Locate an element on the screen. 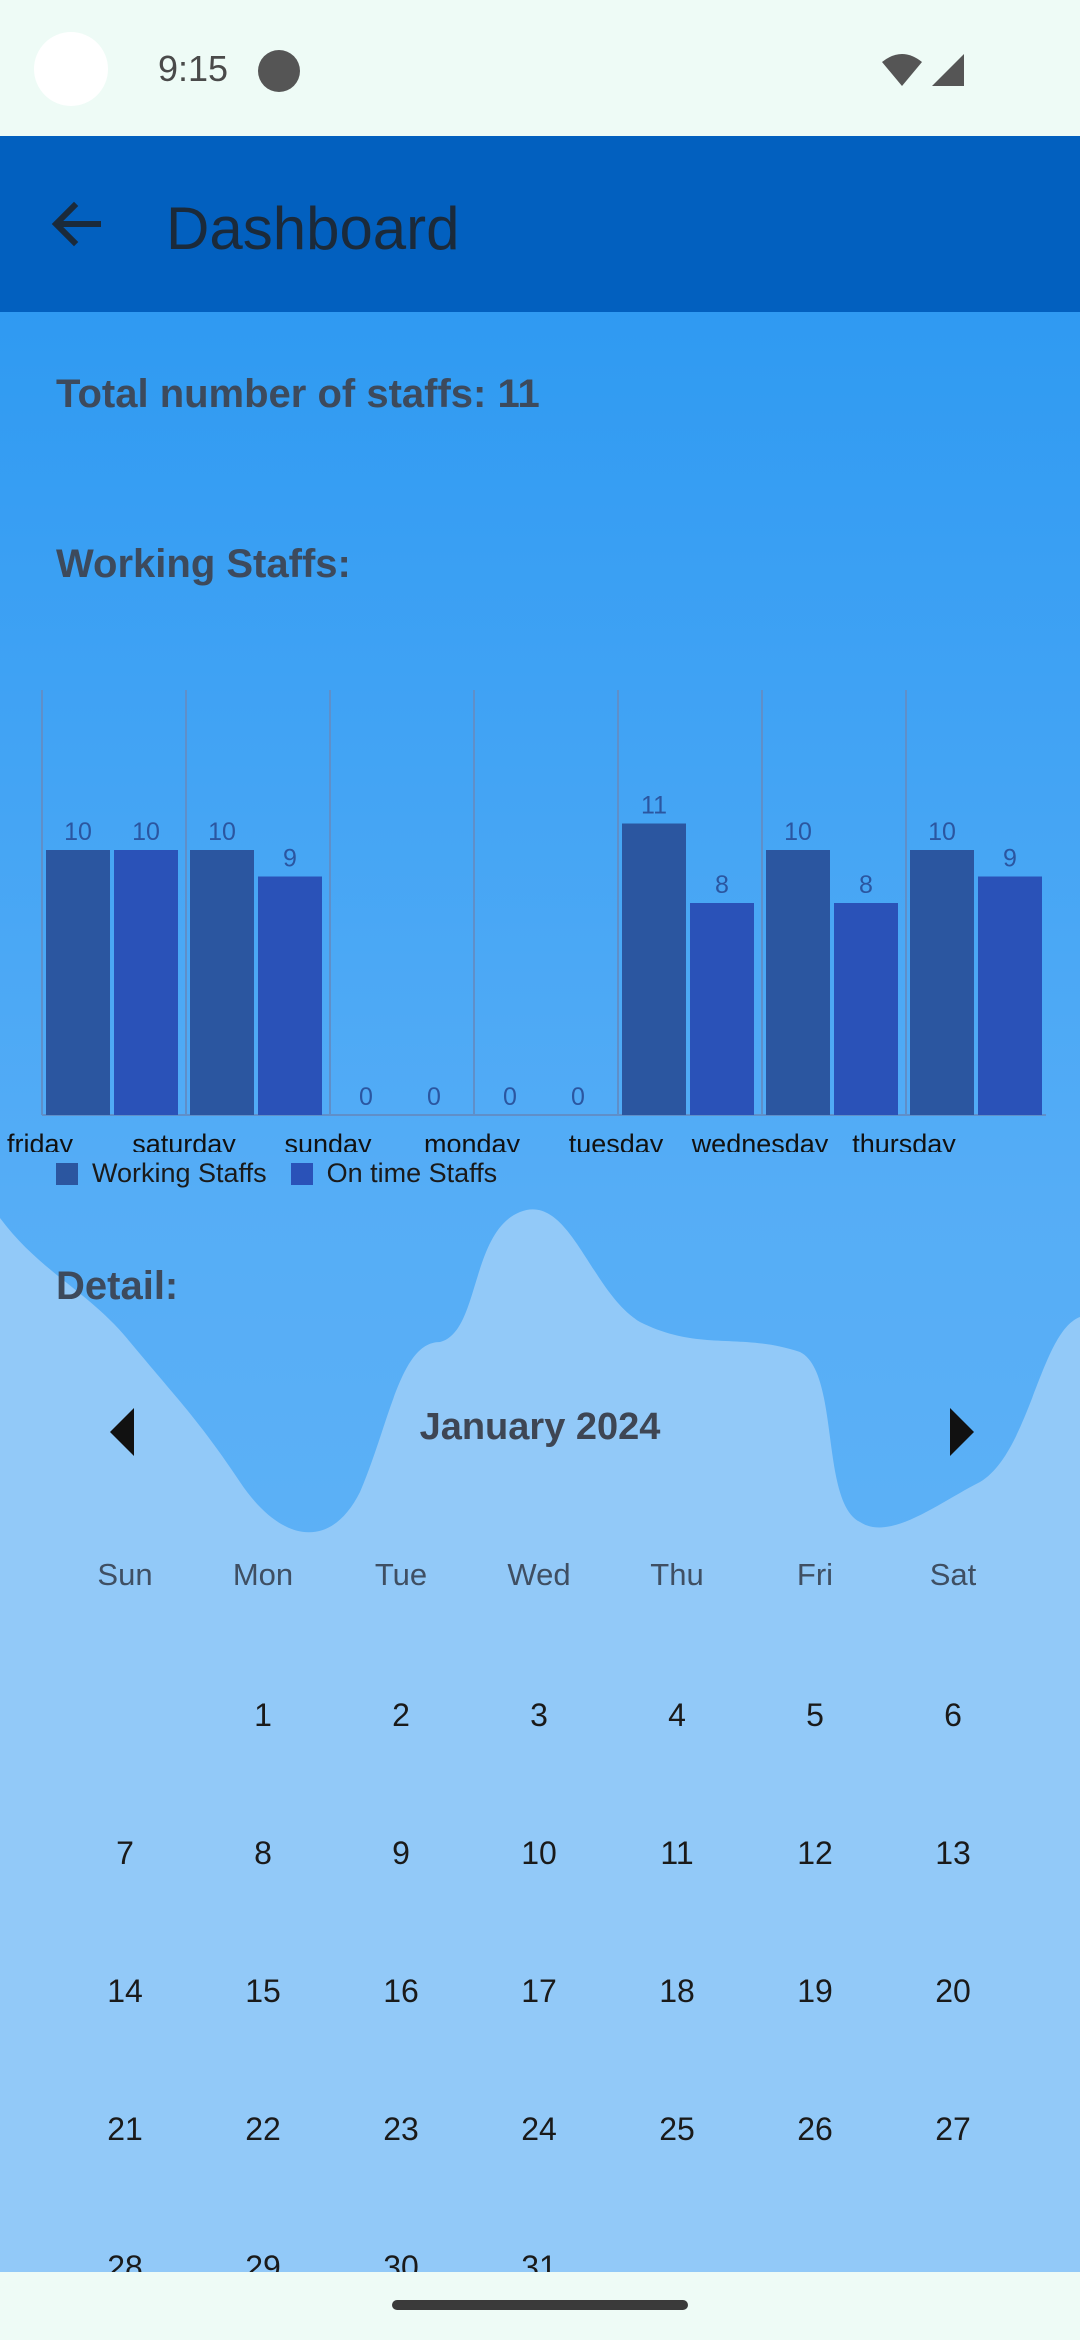  chart-category-label: tuesday is located at coordinates (616, 1140).